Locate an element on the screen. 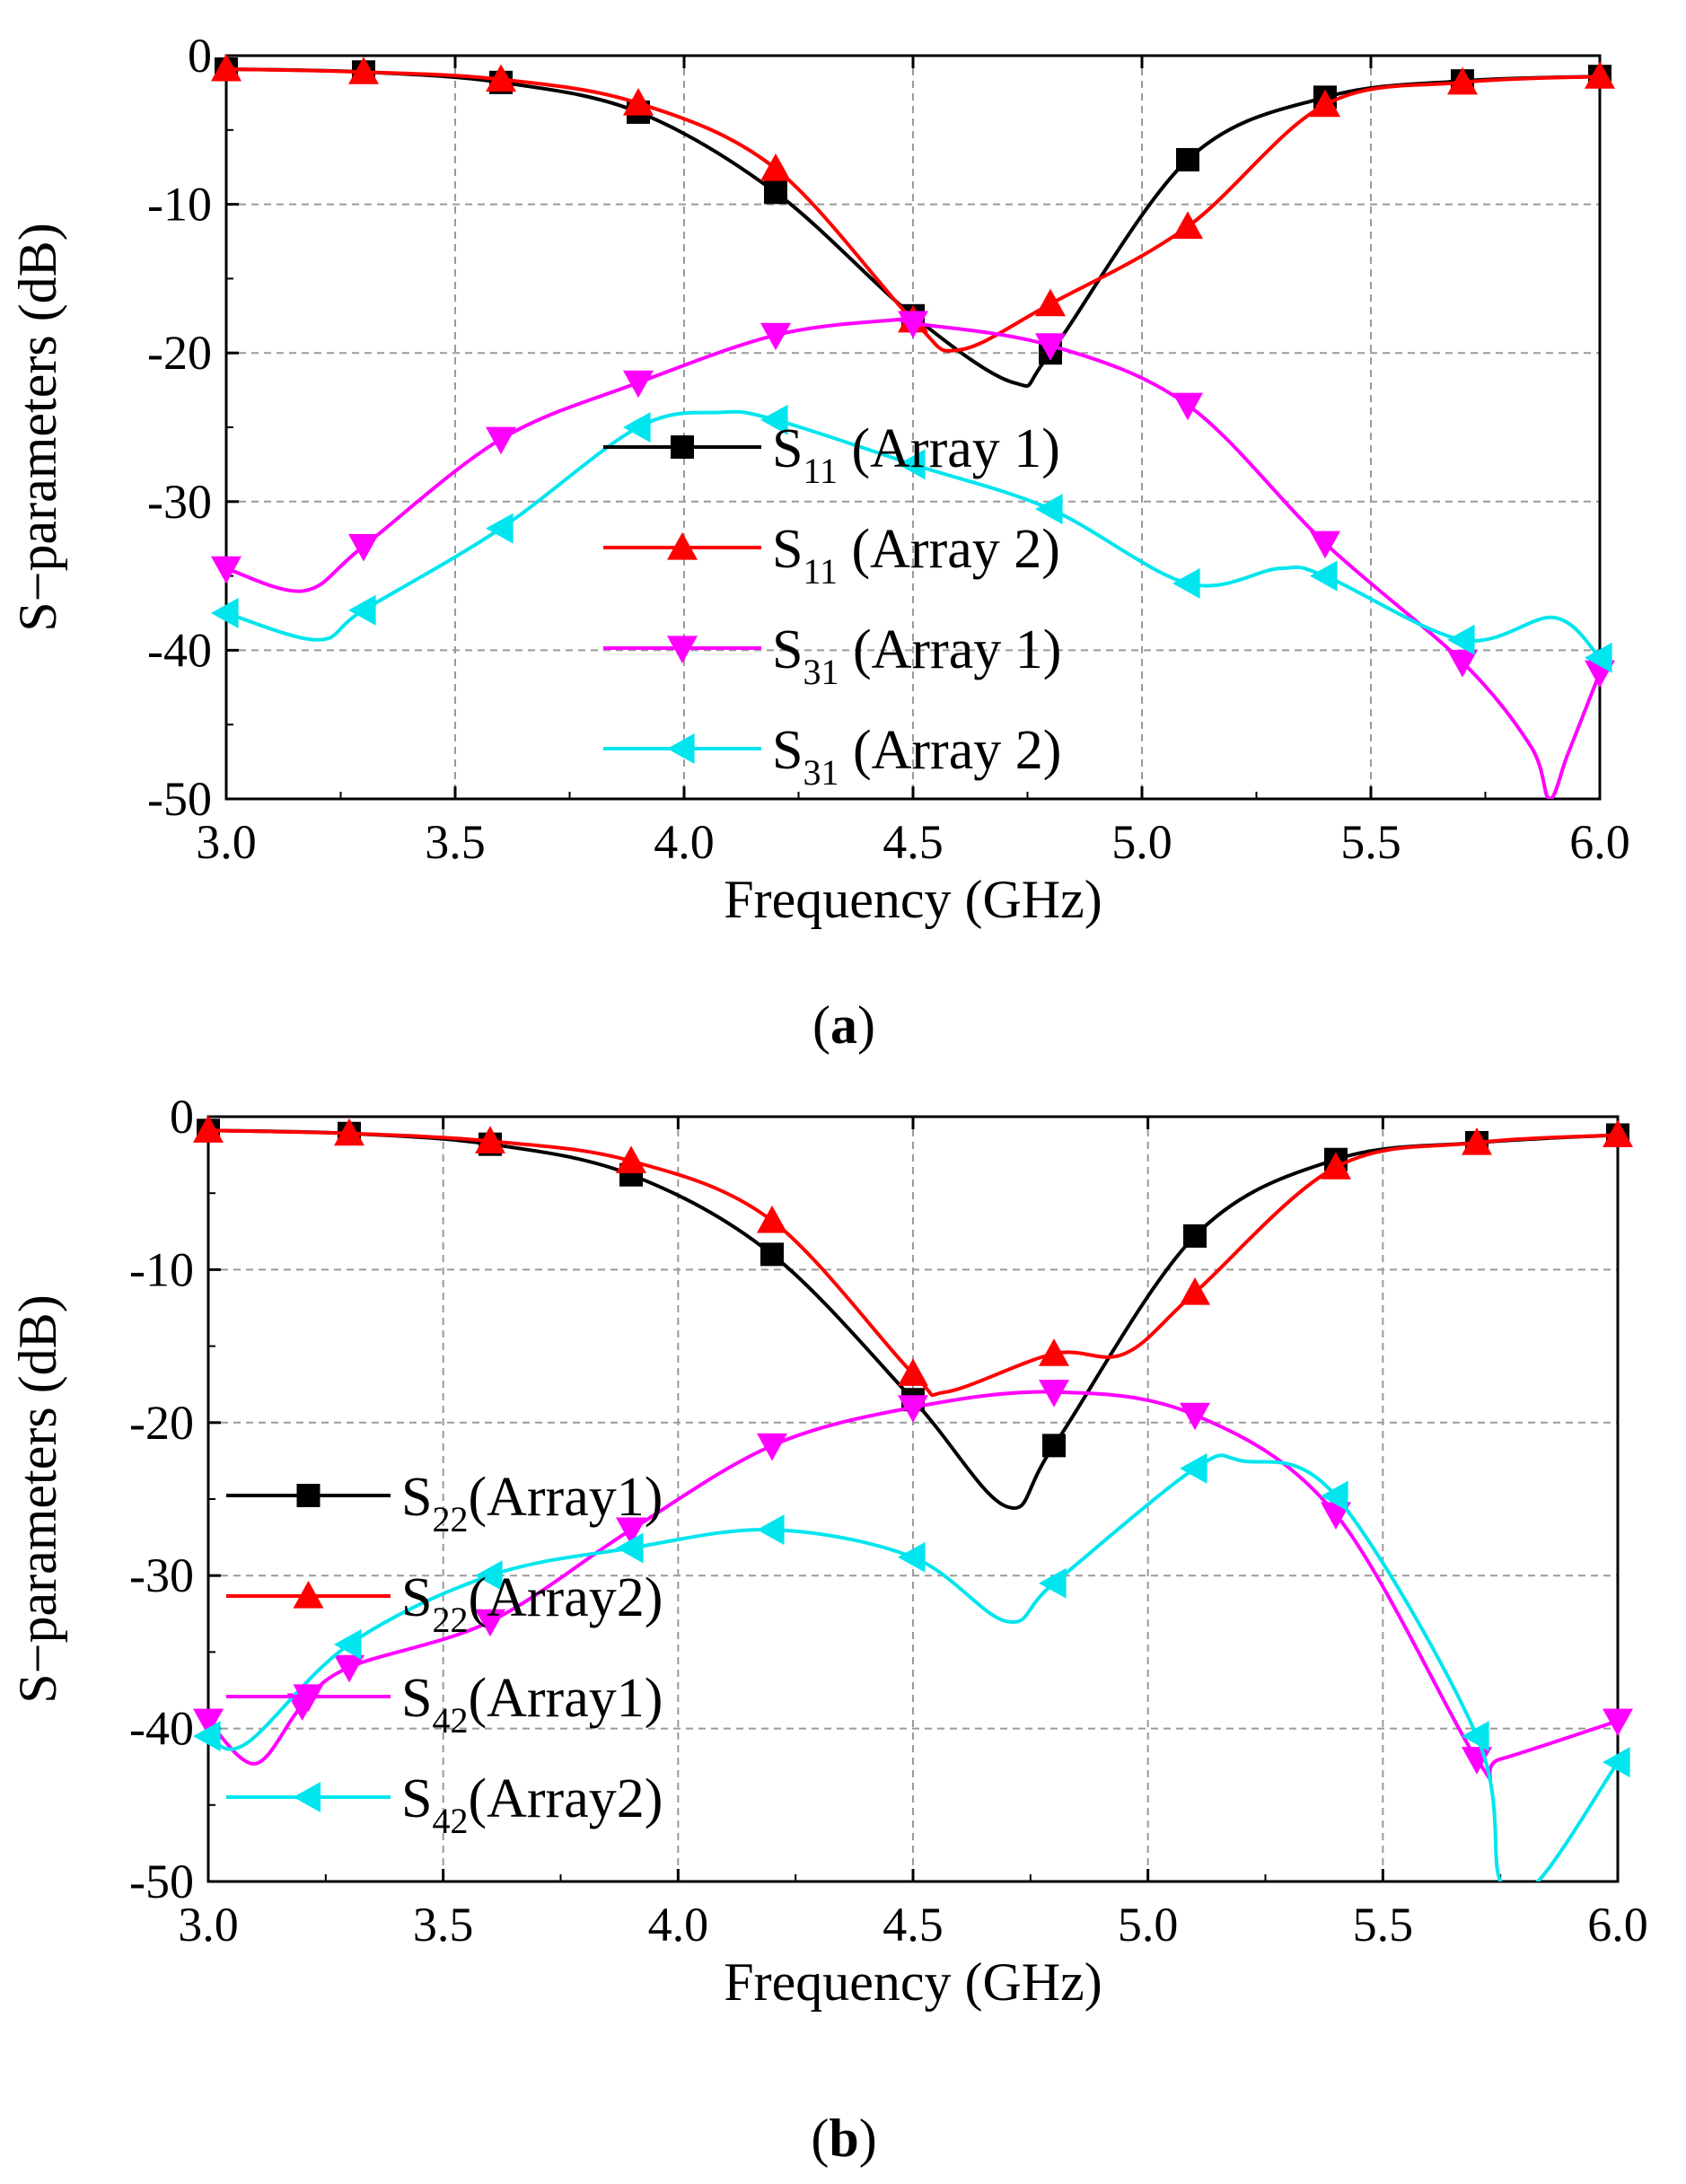 This screenshot has width=1686, height=2184. y-tick-label: -20 is located at coordinates (180, 353).